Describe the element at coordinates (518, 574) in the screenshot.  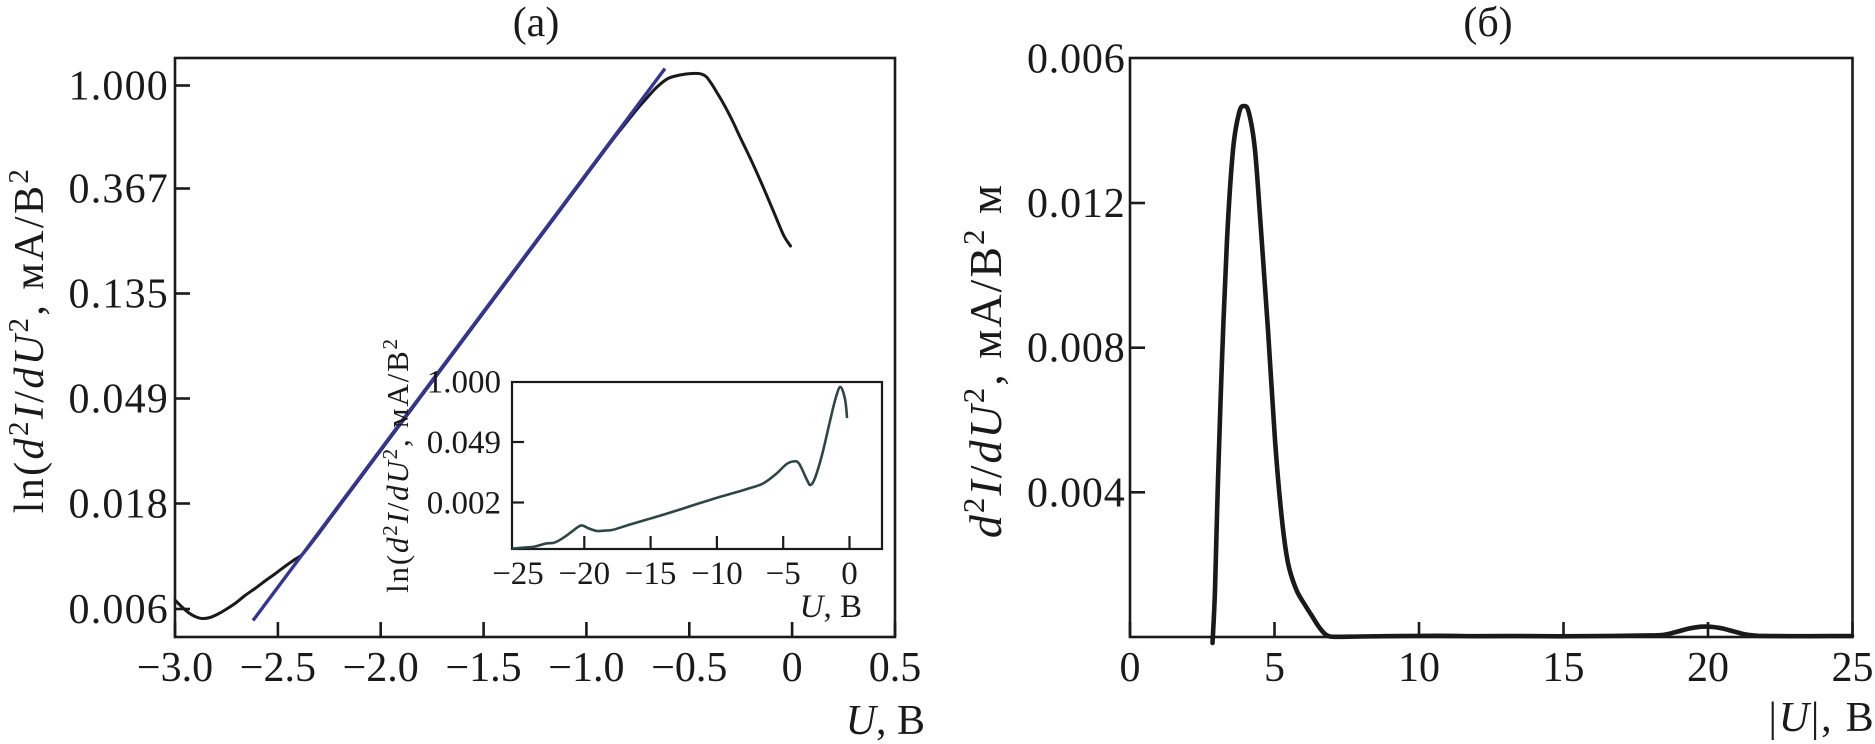
I see `svg-text: −25` at that location.